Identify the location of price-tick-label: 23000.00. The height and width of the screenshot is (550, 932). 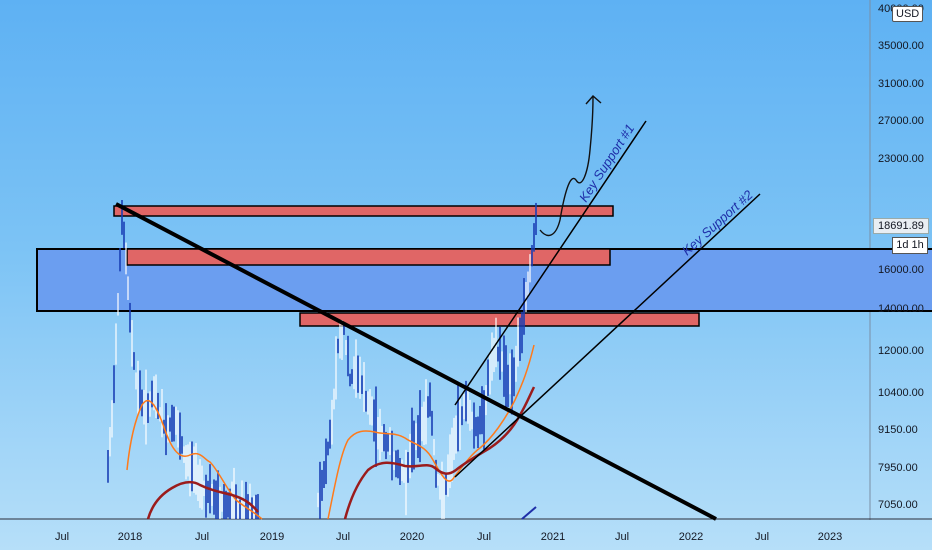
(901, 159).